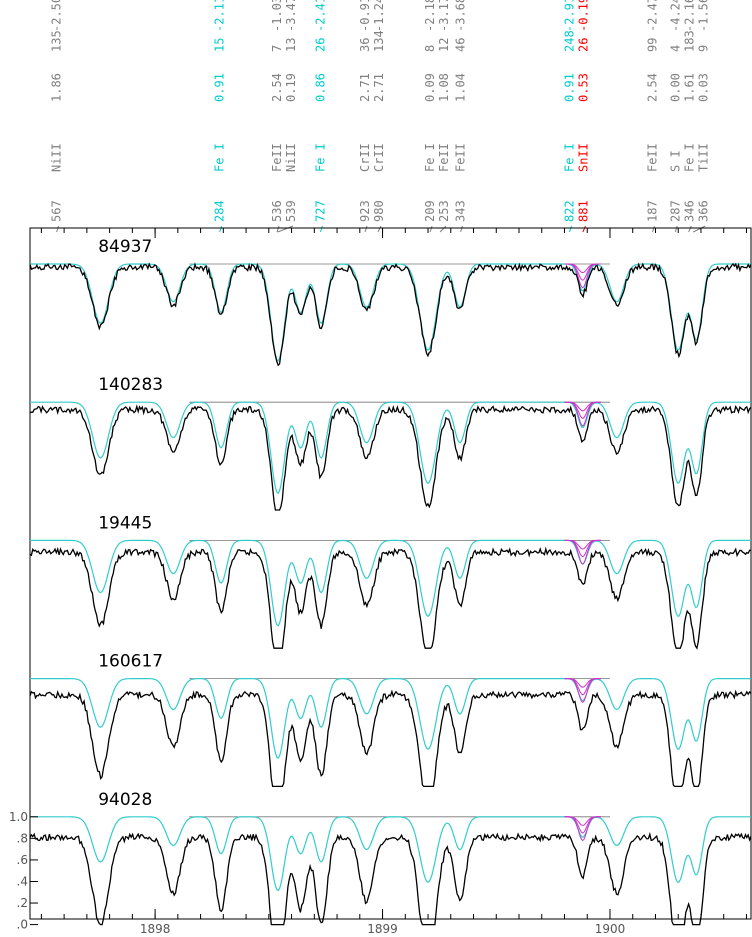  I want to click on line-list-text: -2.18, so click(430, 16).